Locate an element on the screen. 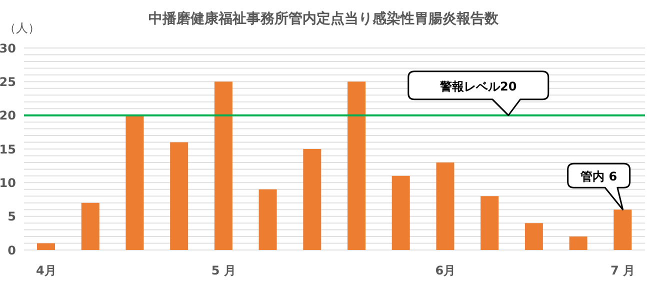  y-tick-label: 20 is located at coordinates (8, 115).